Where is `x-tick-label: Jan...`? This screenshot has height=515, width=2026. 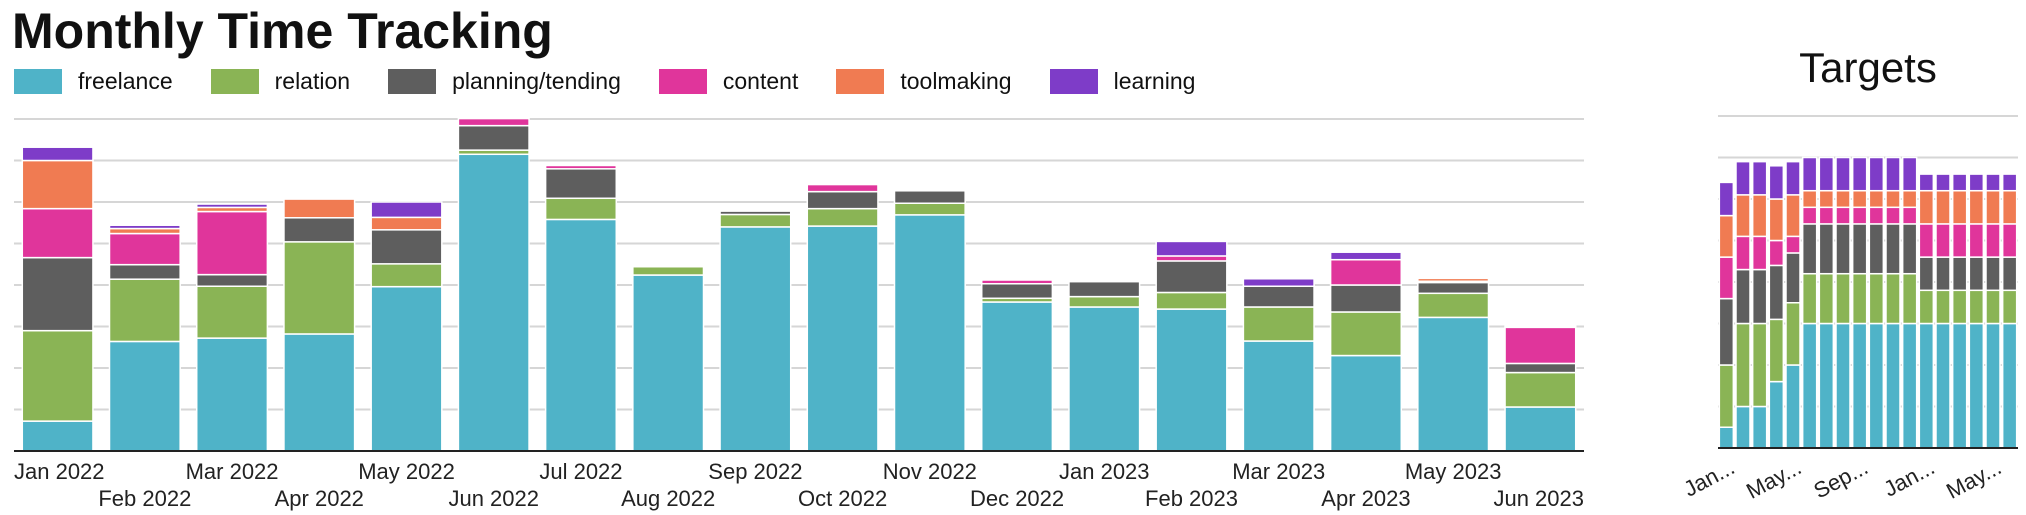
x-tick-label: Jan... is located at coordinates (1908, 477).